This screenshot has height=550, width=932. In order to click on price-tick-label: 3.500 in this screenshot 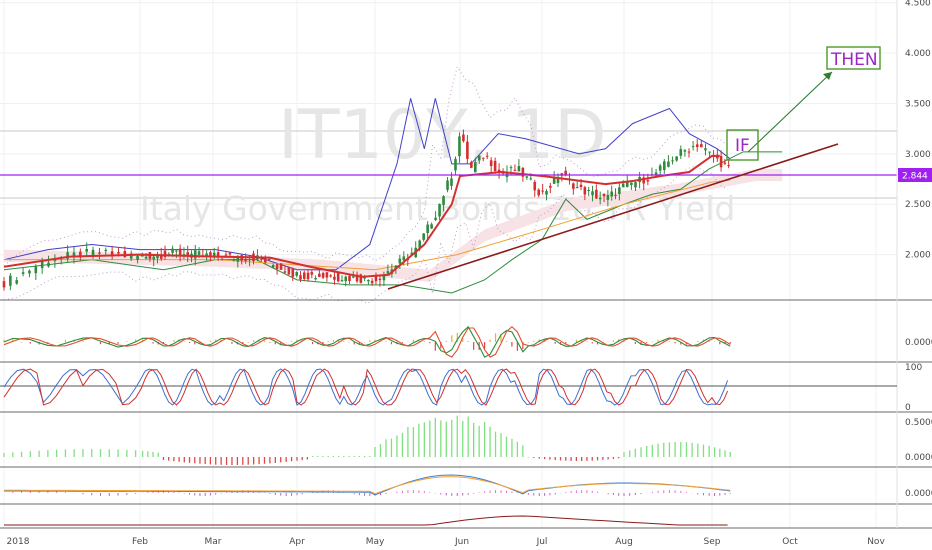, I will do `click(918, 104)`.